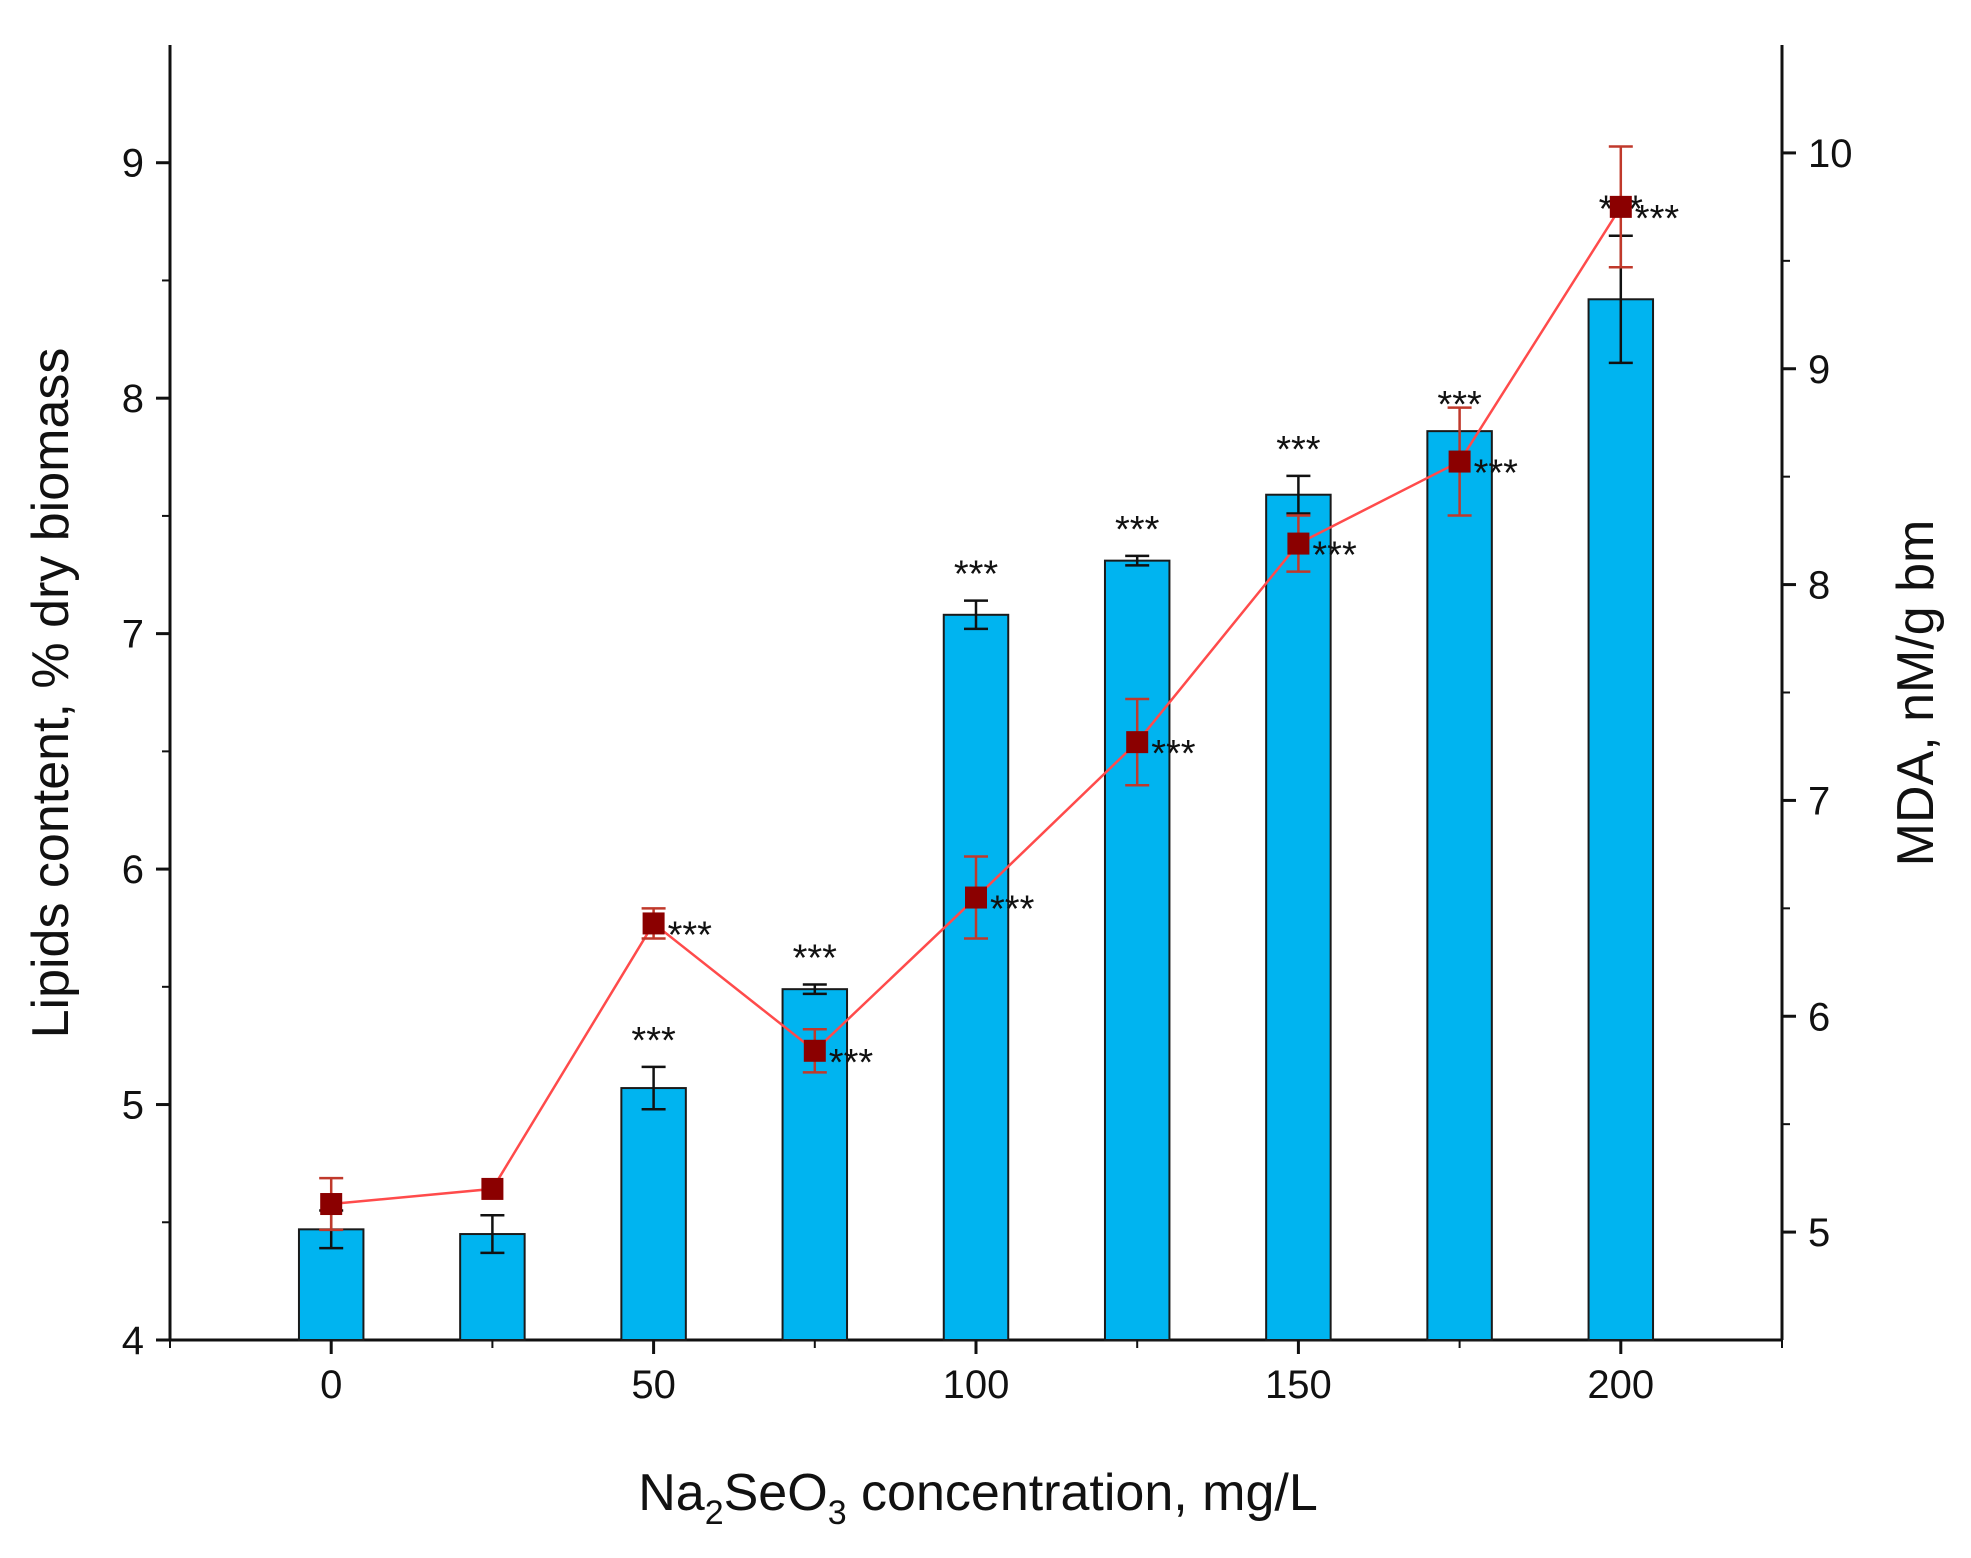 The image size is (1971, 1558). I want to click on y-tick-label: 4, so click(133, 1341).